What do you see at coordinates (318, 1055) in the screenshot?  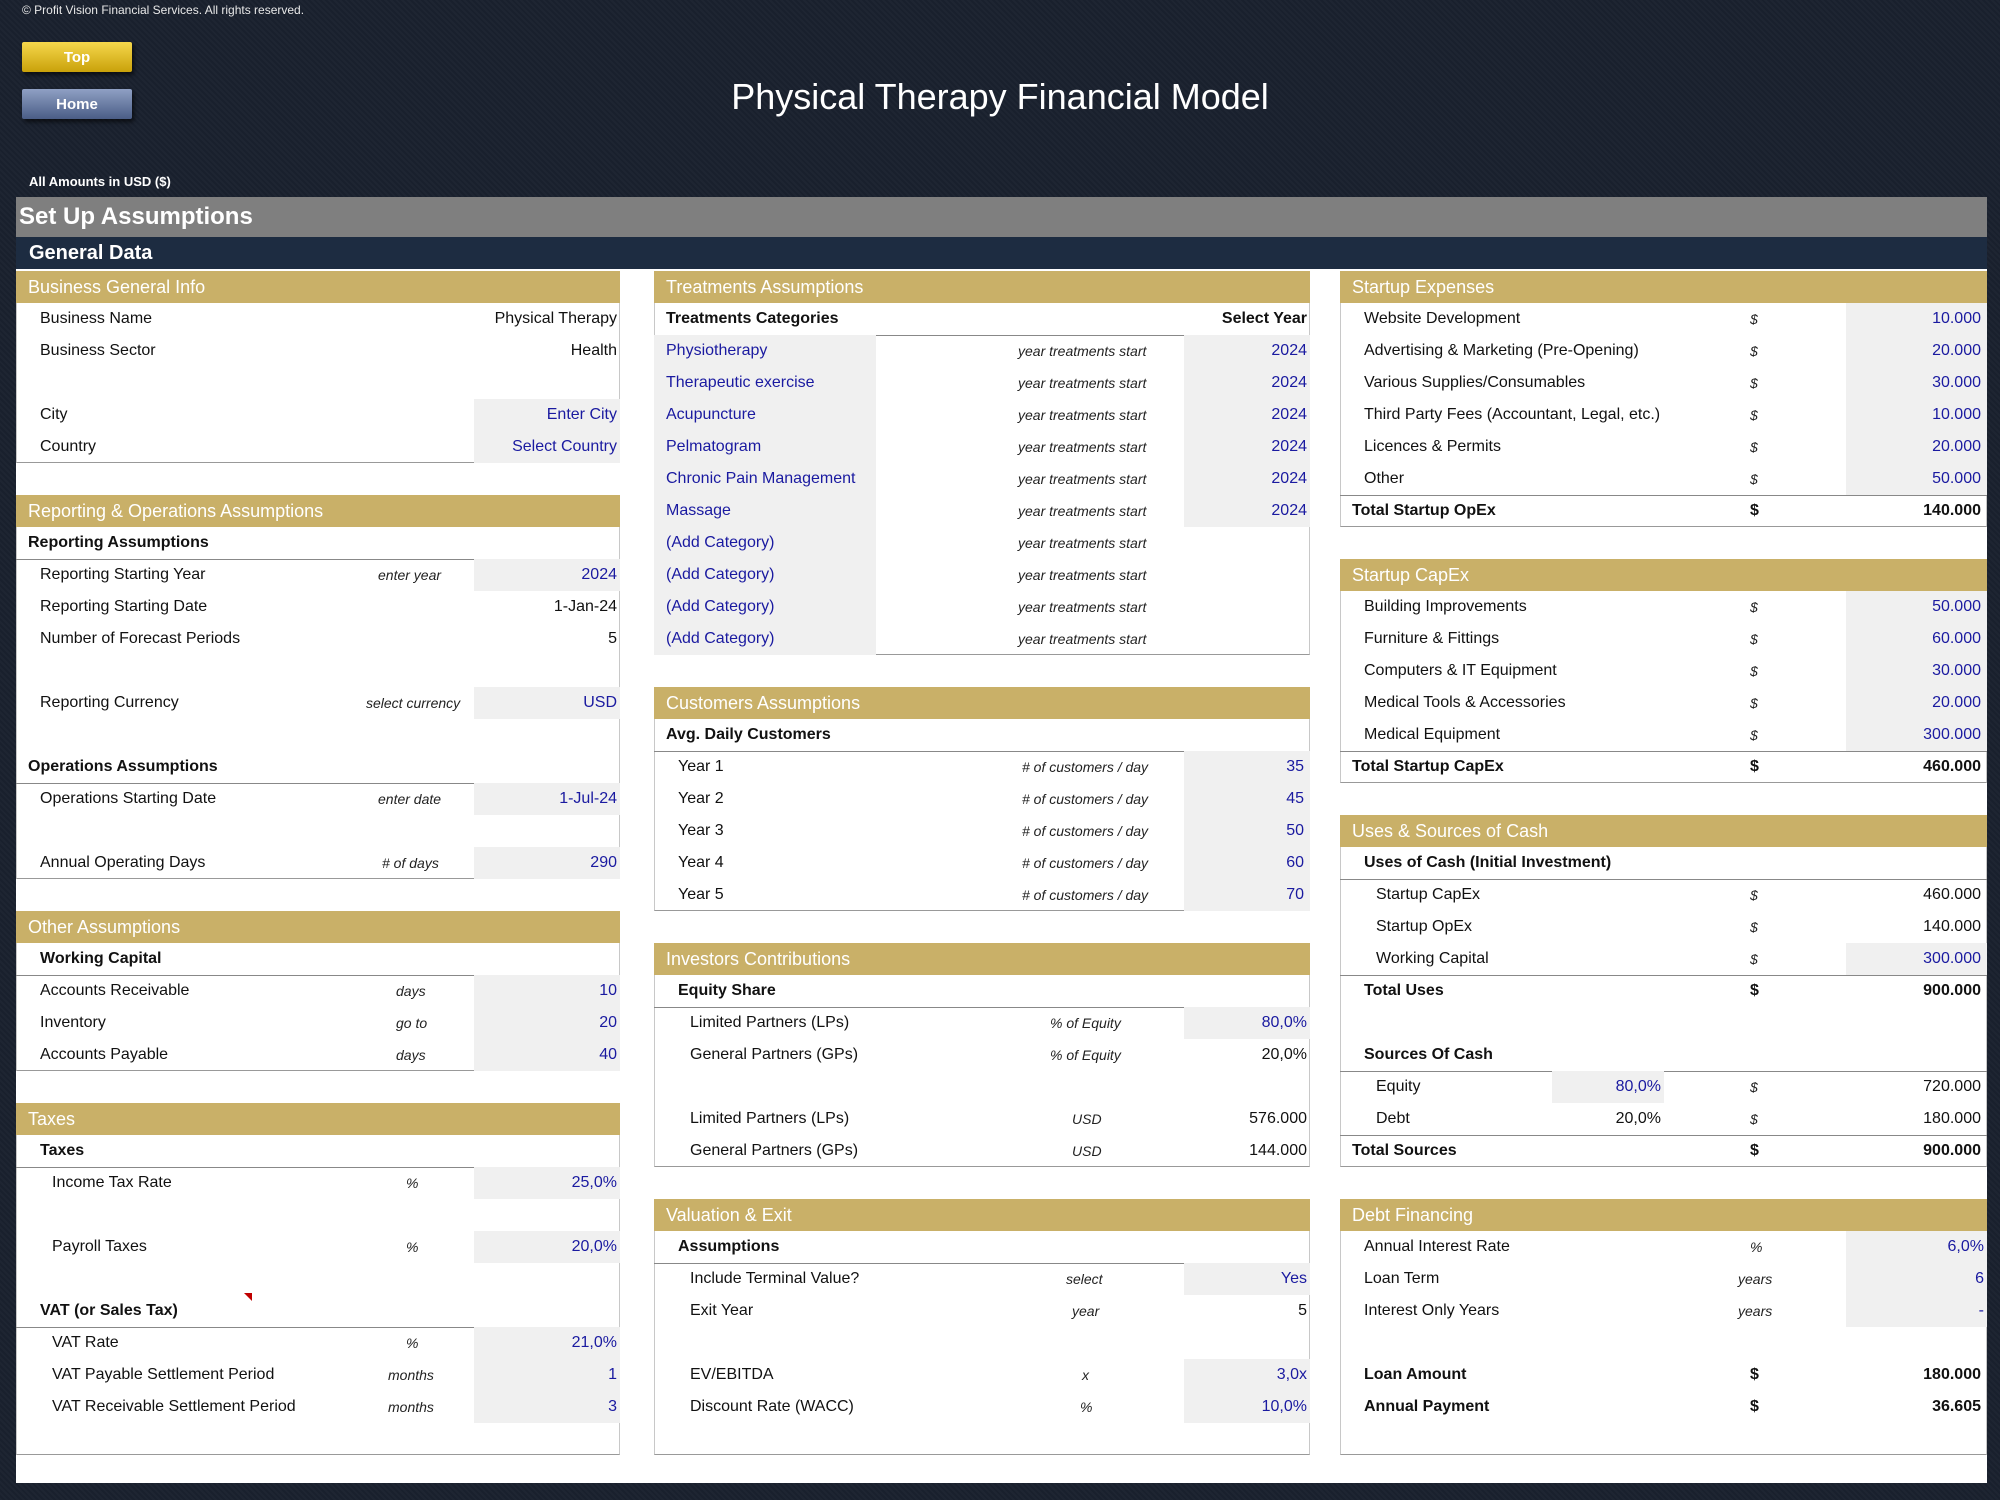 I see `accounts-payable-row: Accounts Payable days 40` at bounding box center [318, 1055].